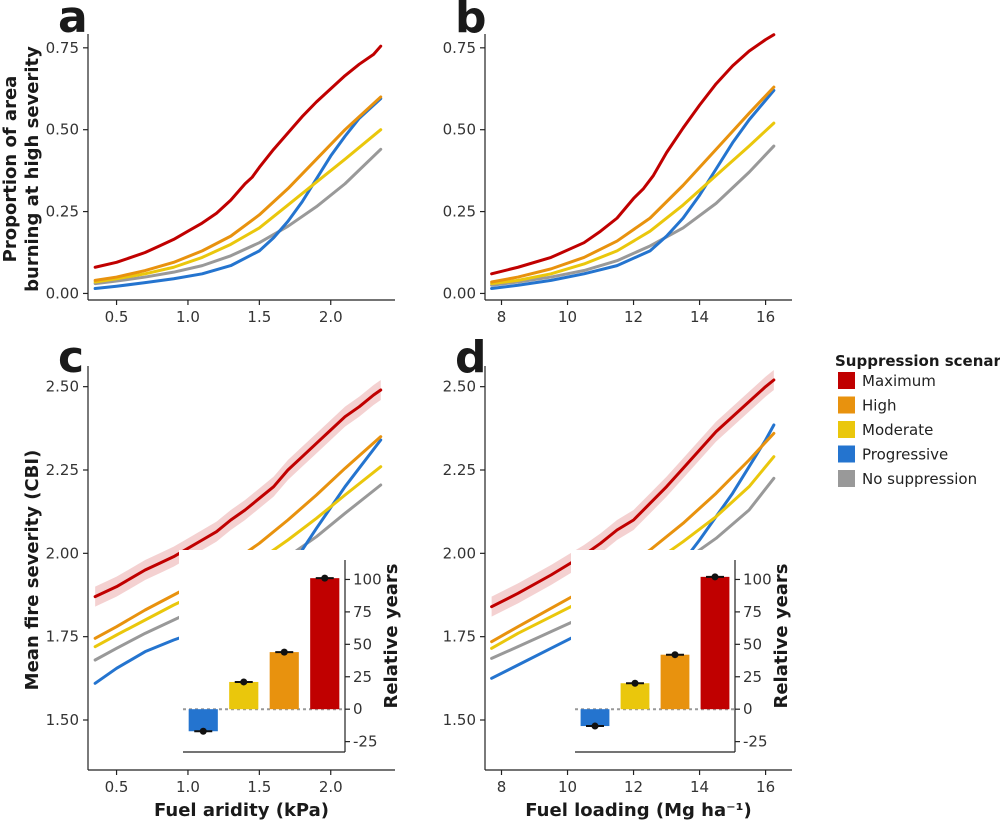 This screenshot has width=1000, height=821. What do you see at coordinates (10, 169) in the screenshot?
I see `y-axis-title: Proportion of area` at bounding box center [10, 169].